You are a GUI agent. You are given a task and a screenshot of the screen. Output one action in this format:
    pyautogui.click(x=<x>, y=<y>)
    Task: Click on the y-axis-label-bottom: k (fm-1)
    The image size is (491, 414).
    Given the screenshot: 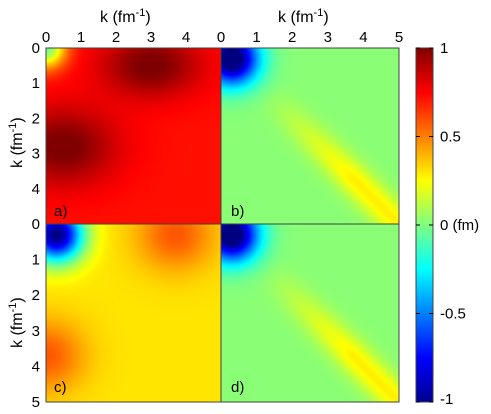 What is the action you would take?
    pyautogui.click(x=16, y=322)
    